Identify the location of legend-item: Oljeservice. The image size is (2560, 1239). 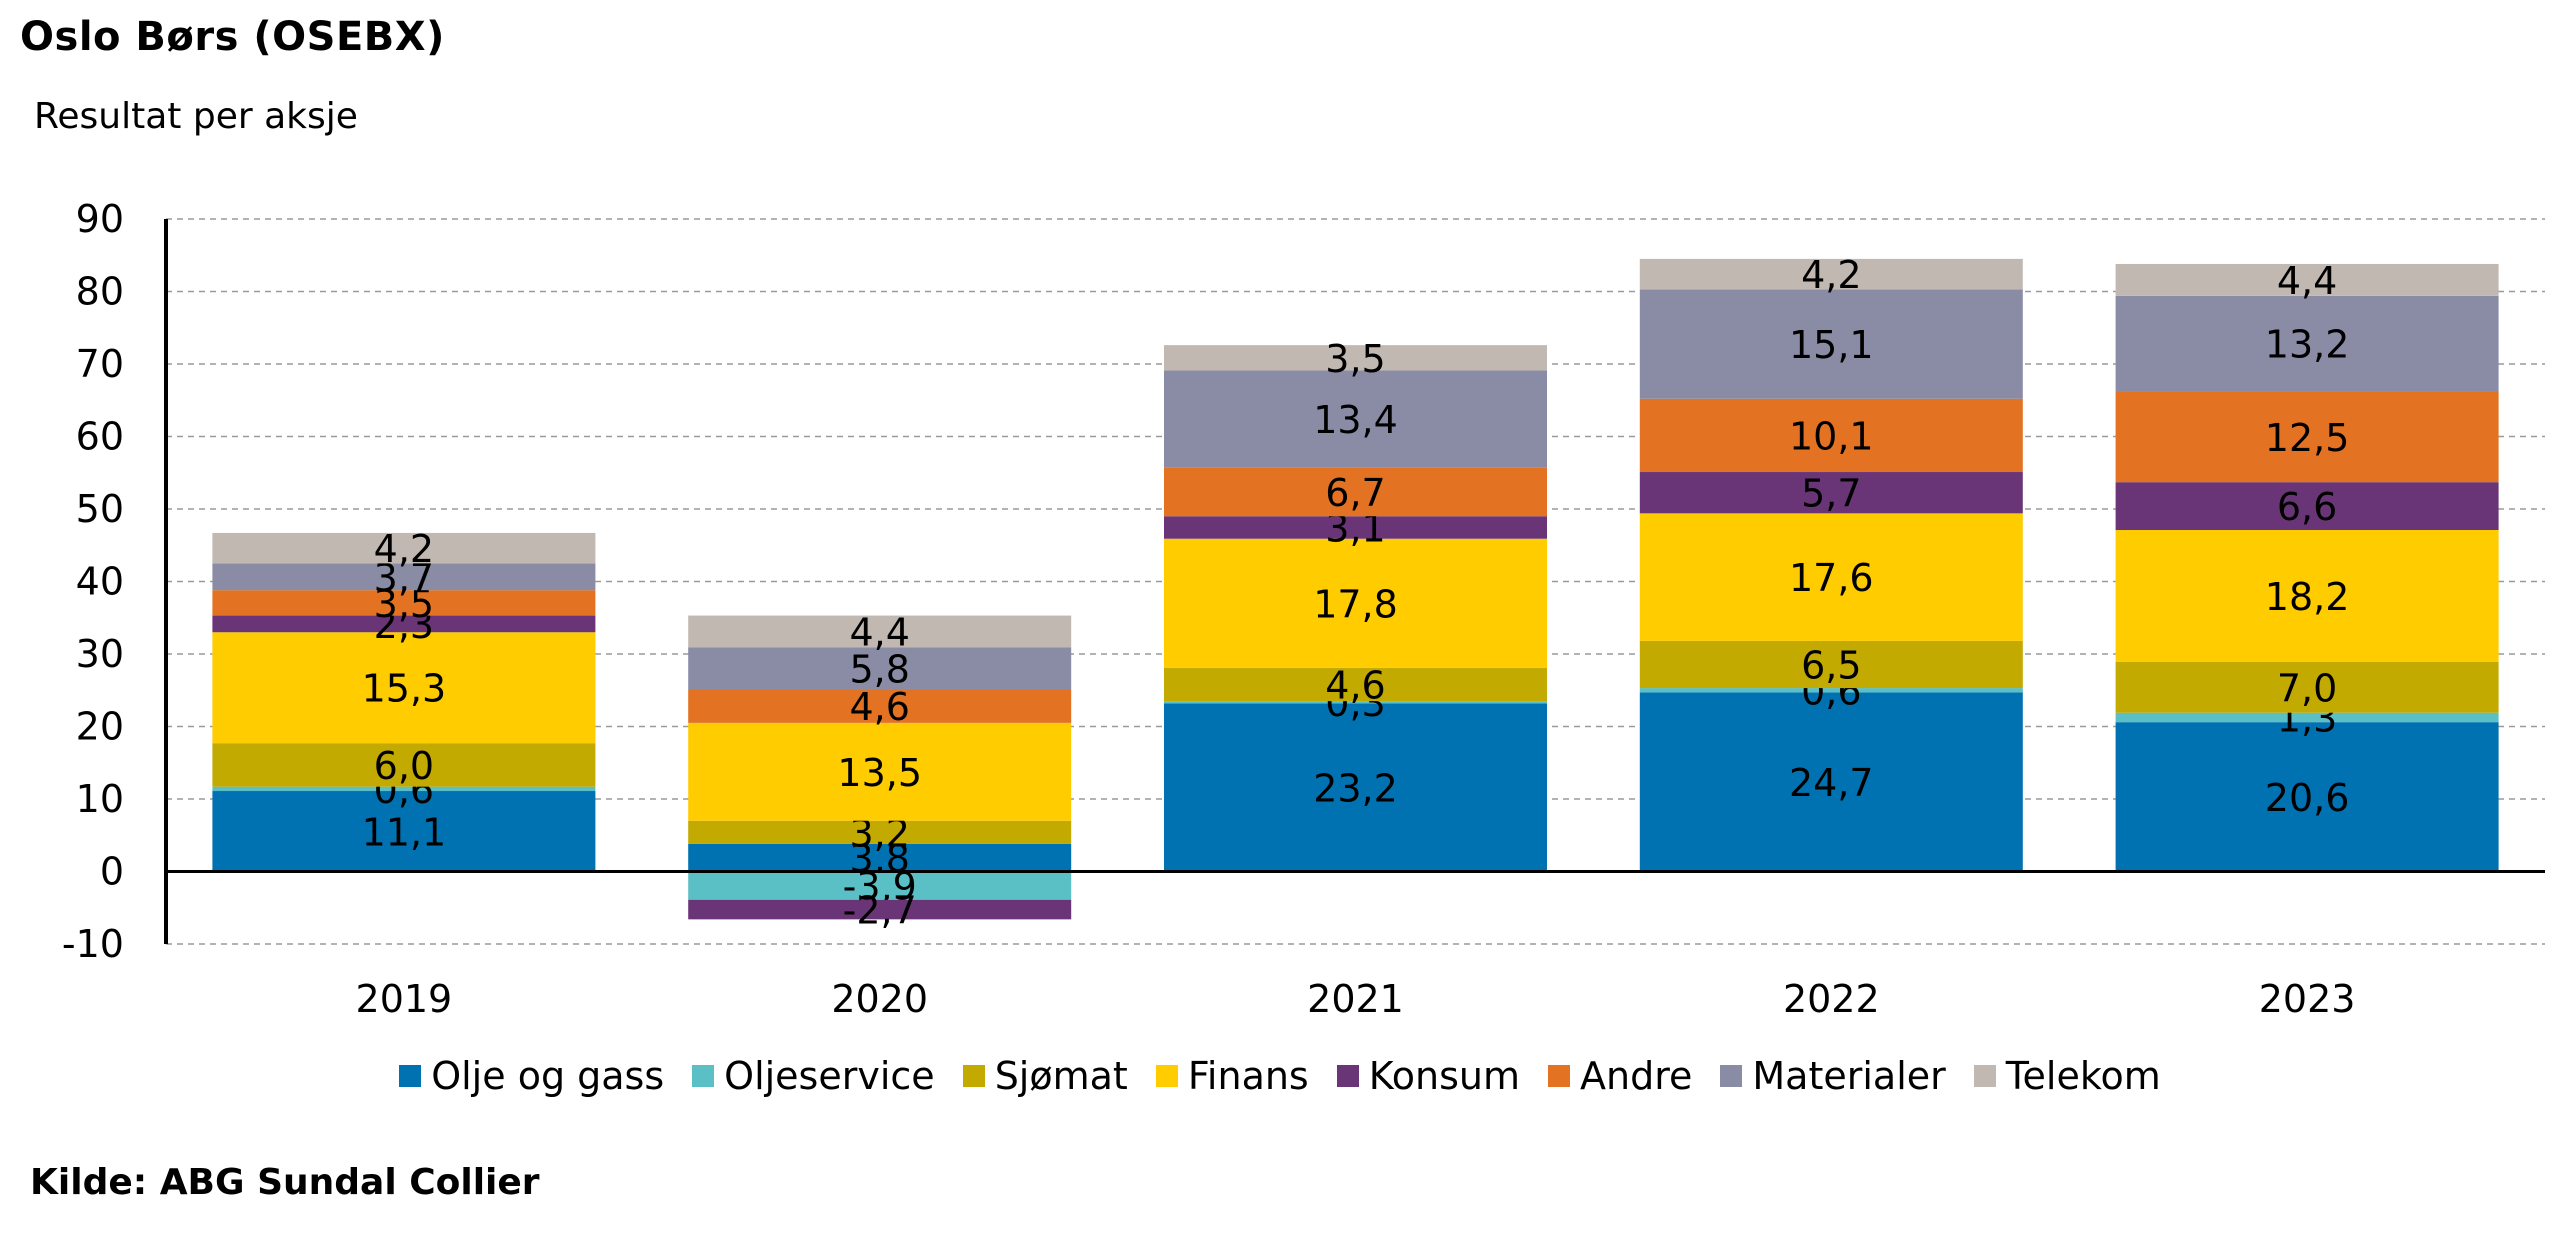
(813, 1076).